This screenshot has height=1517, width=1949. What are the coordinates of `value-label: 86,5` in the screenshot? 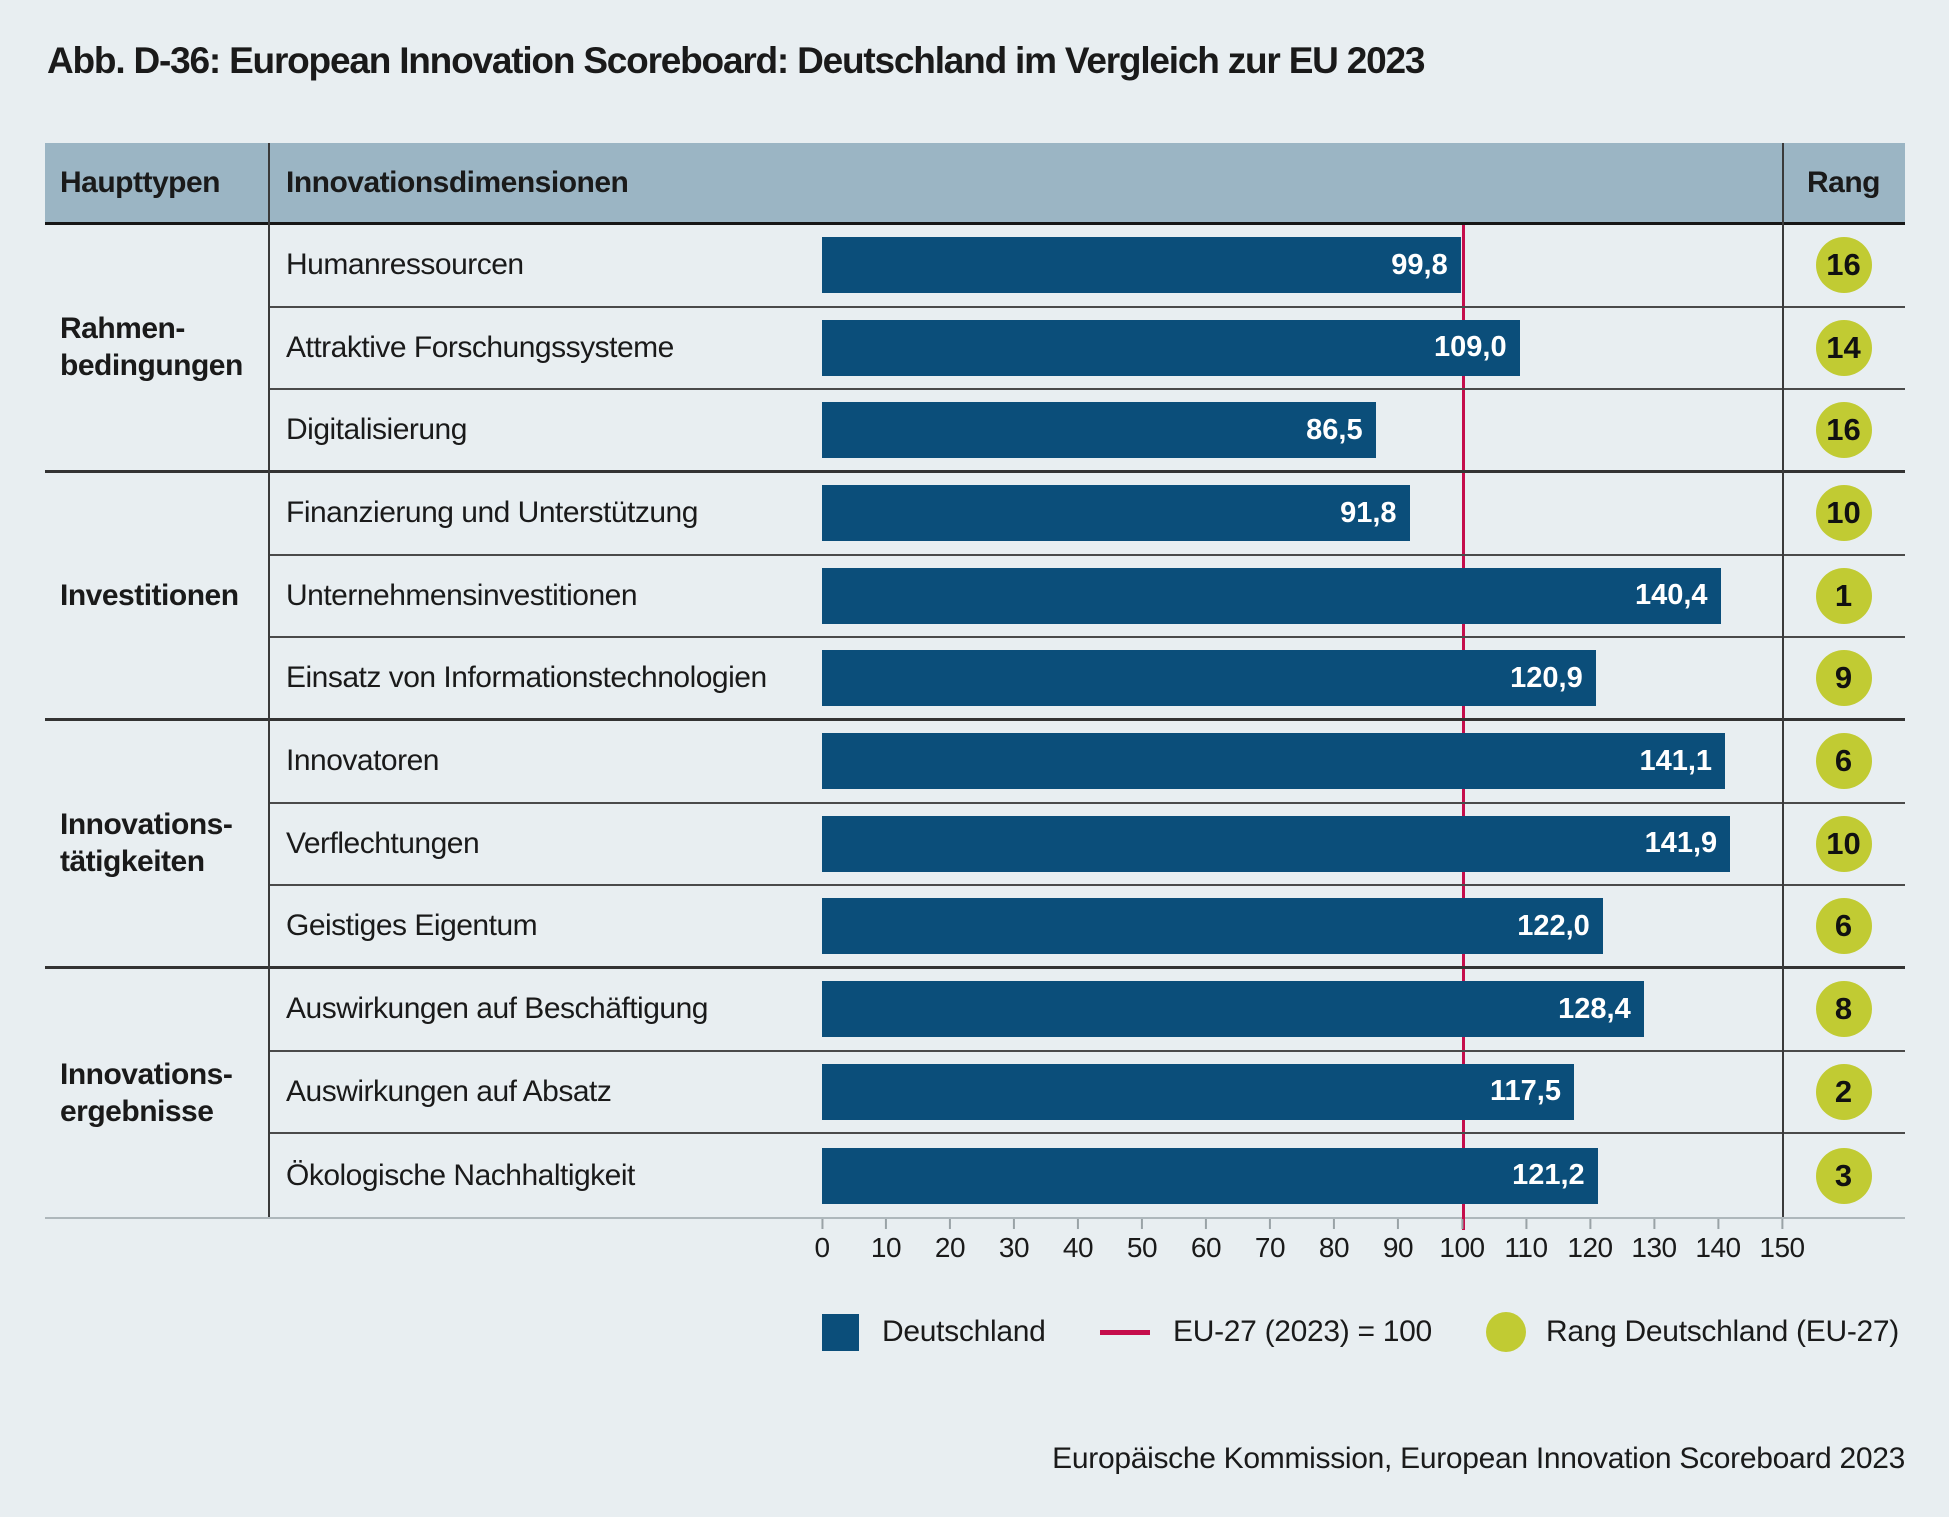 It's located at (1334, 429).